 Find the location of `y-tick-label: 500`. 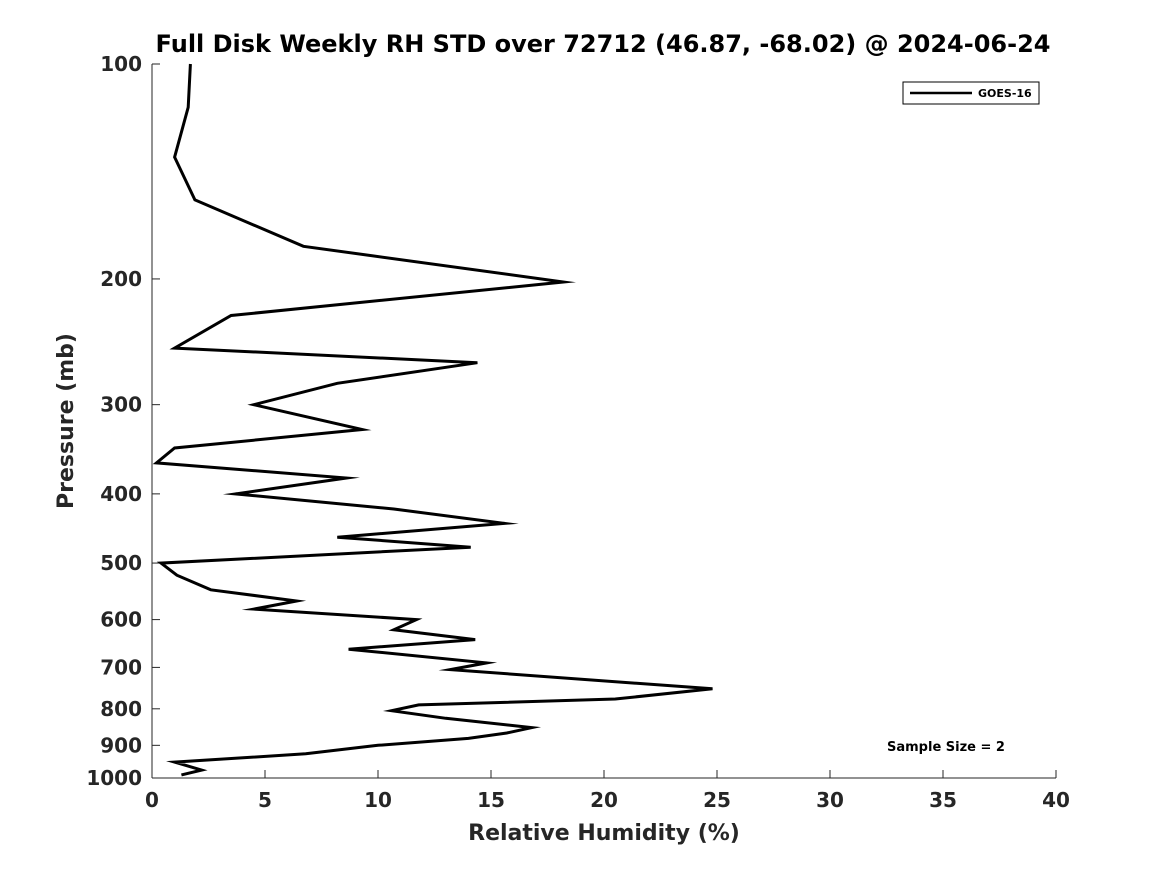

y-tick-label: 500 is located at coordinates (121, 563).